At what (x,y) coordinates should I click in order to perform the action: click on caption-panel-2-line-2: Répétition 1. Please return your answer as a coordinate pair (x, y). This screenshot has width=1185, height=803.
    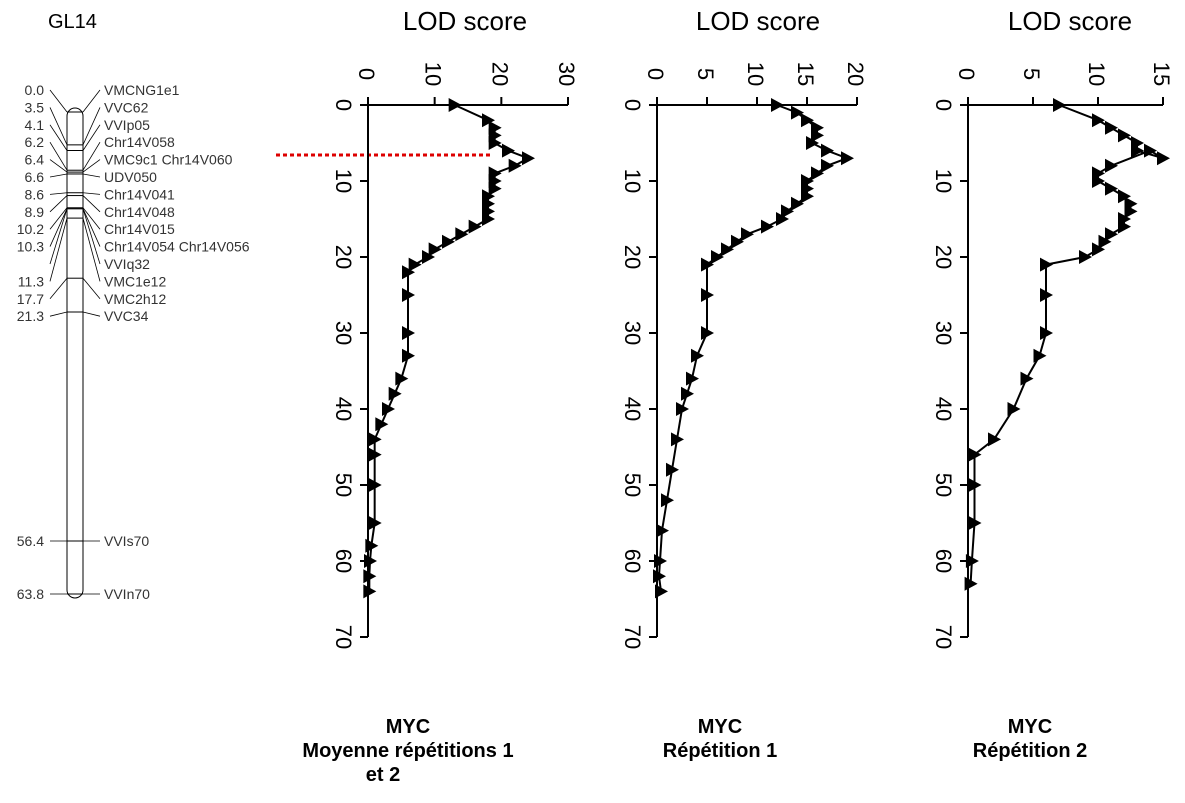
    Looking at the image, I should click on (720, 751).